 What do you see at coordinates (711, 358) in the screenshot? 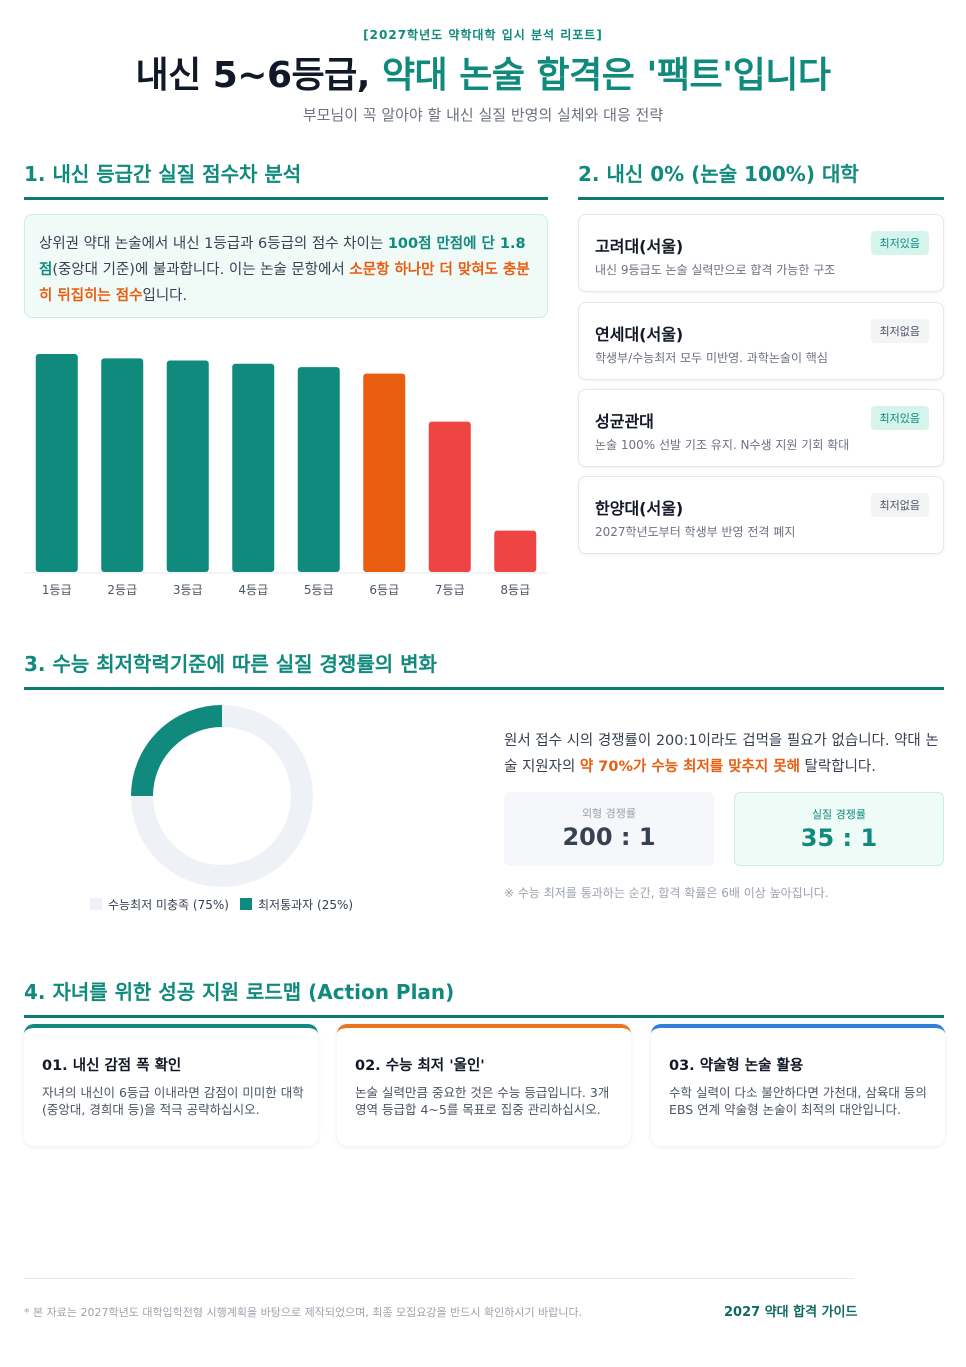
I see `university-desc: 학생부/수능최저 모두 미반영. 과학논술이 핵심` at bounding box center [711, 358].